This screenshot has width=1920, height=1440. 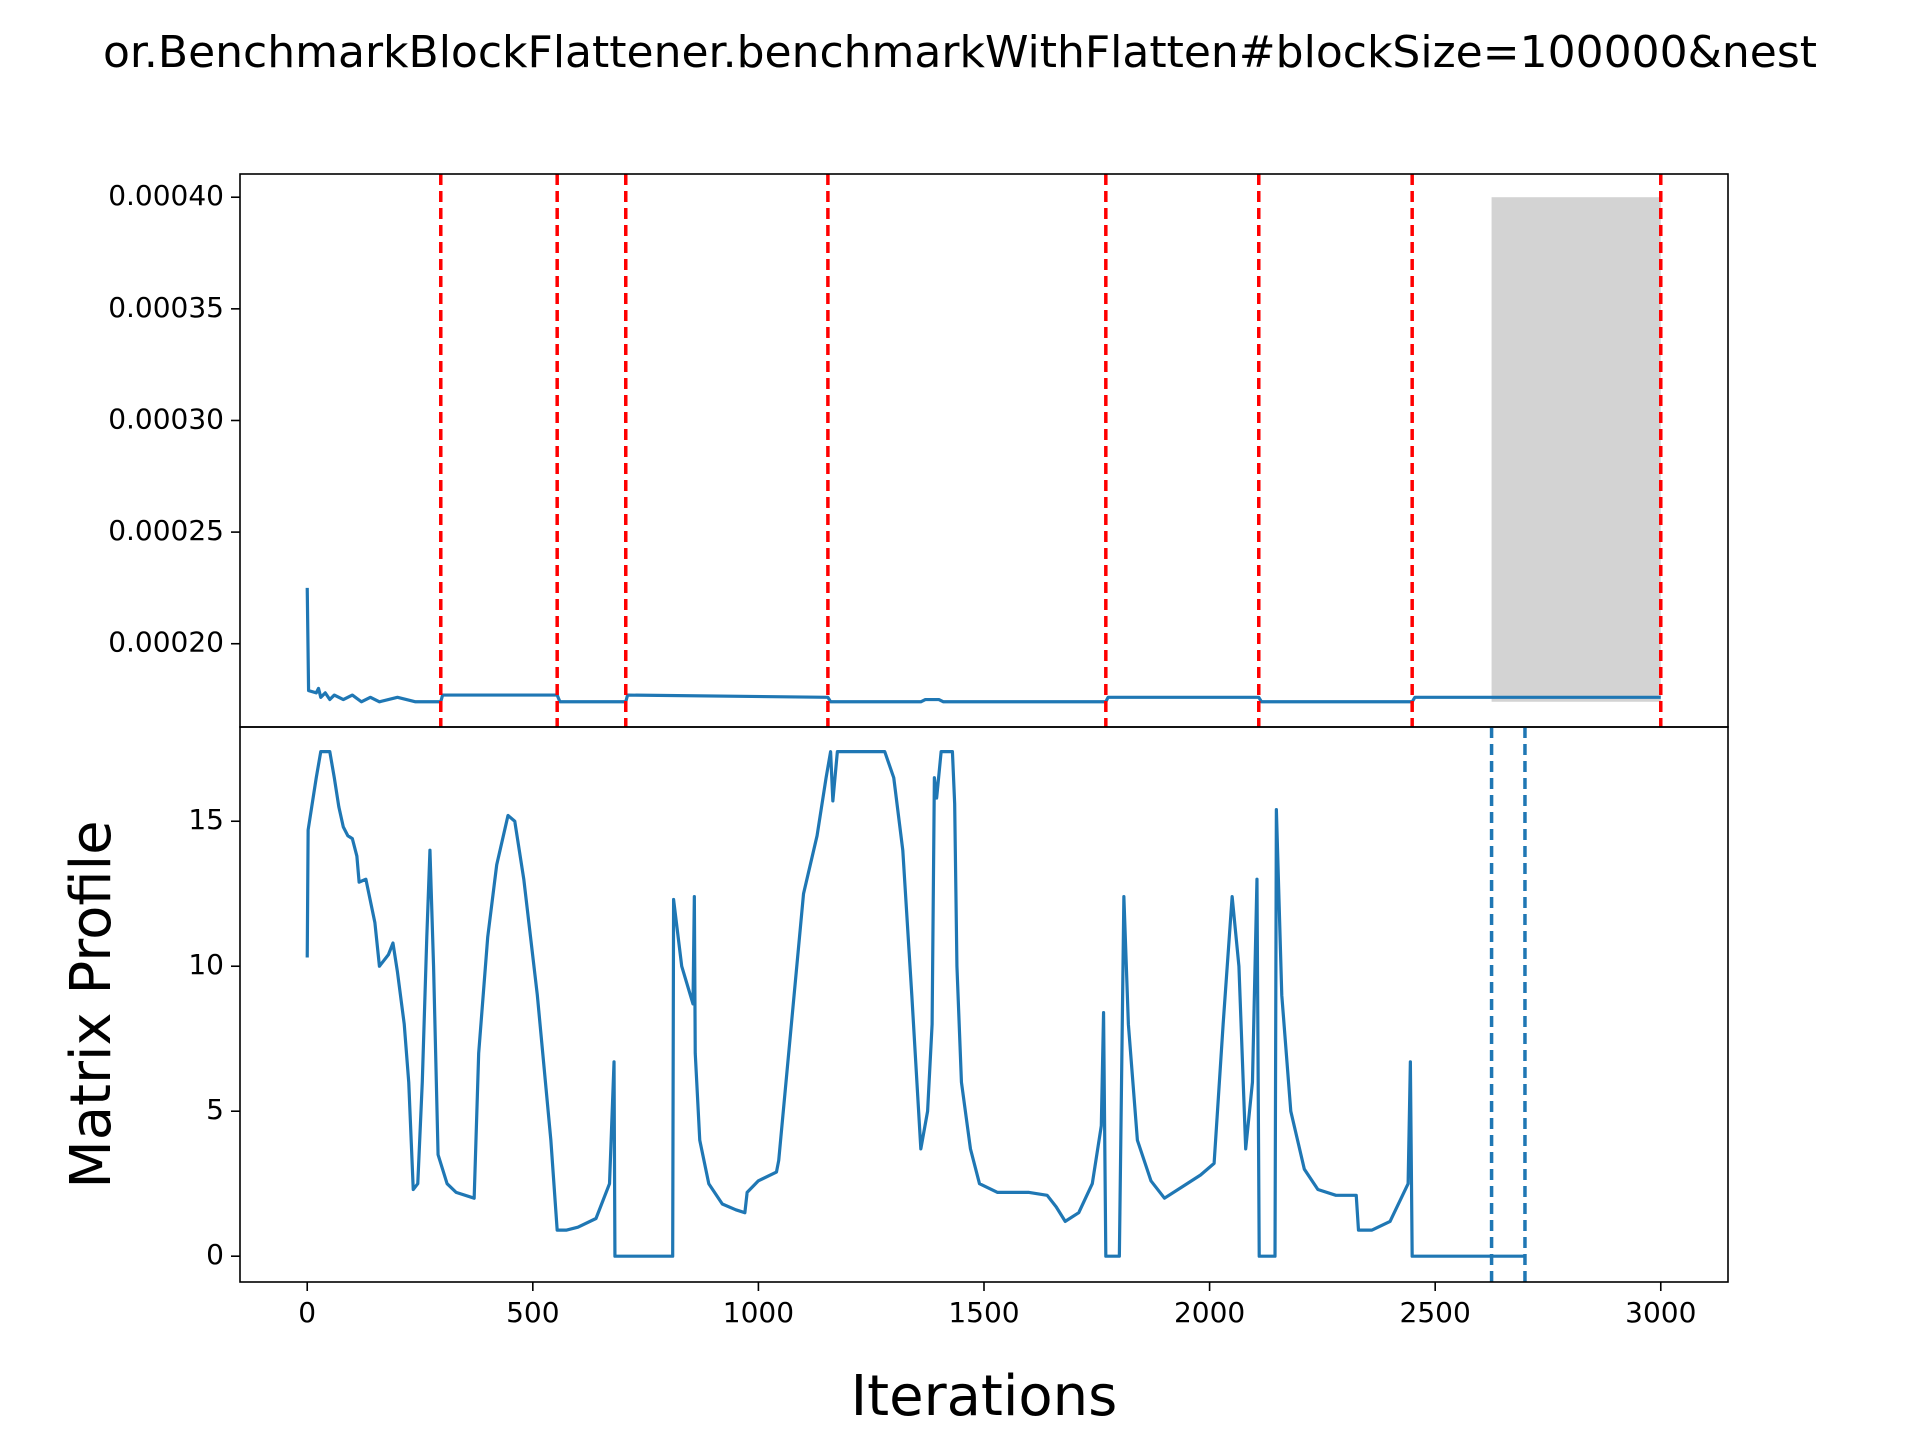 What do you see at coordinates (206, 819) in the screenshot?
I see `y-tick-label: 15` at bounding box center [206, 819].